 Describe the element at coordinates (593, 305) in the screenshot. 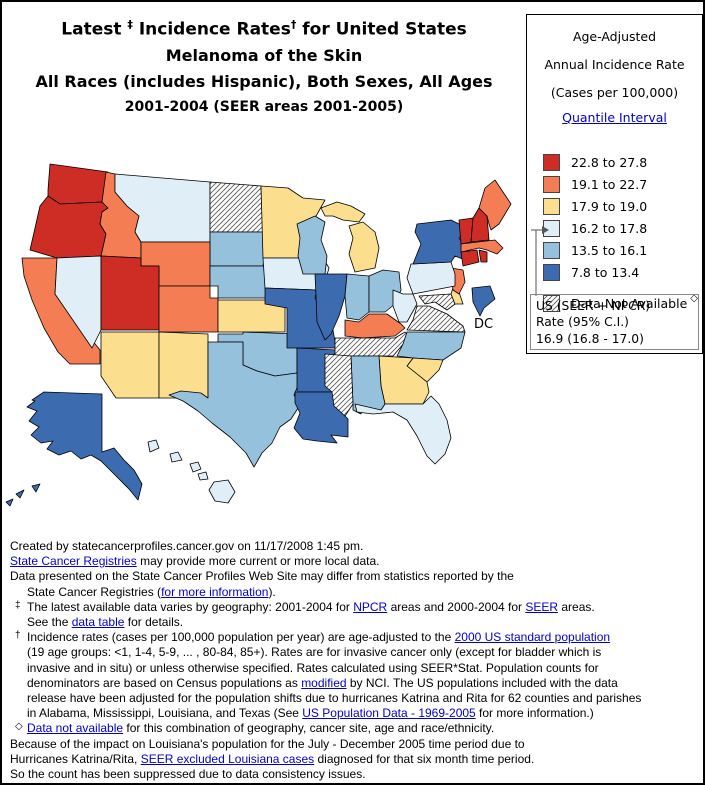

I see `us-rate-line: US (SEER + NPCR)` at that location.